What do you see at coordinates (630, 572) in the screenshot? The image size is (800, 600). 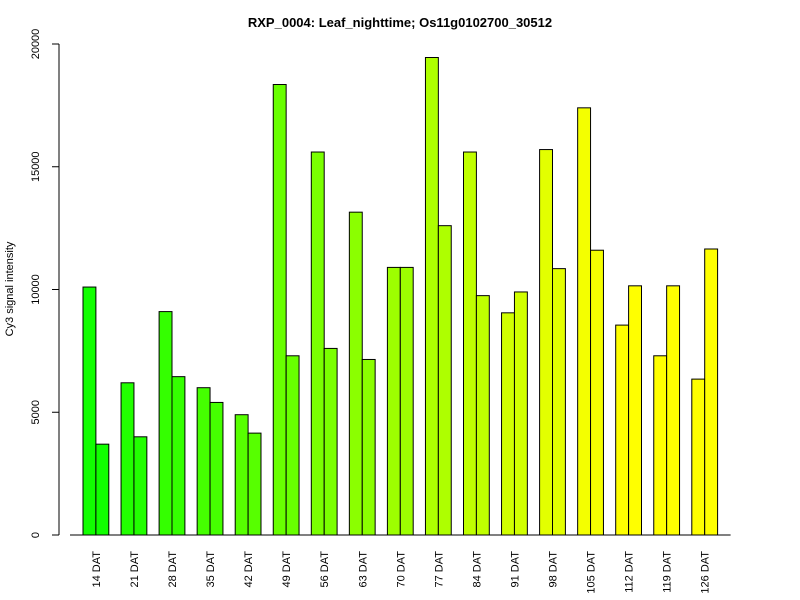 I see `x-tick-label: 112 DAT` at bounding box center [630, 572].